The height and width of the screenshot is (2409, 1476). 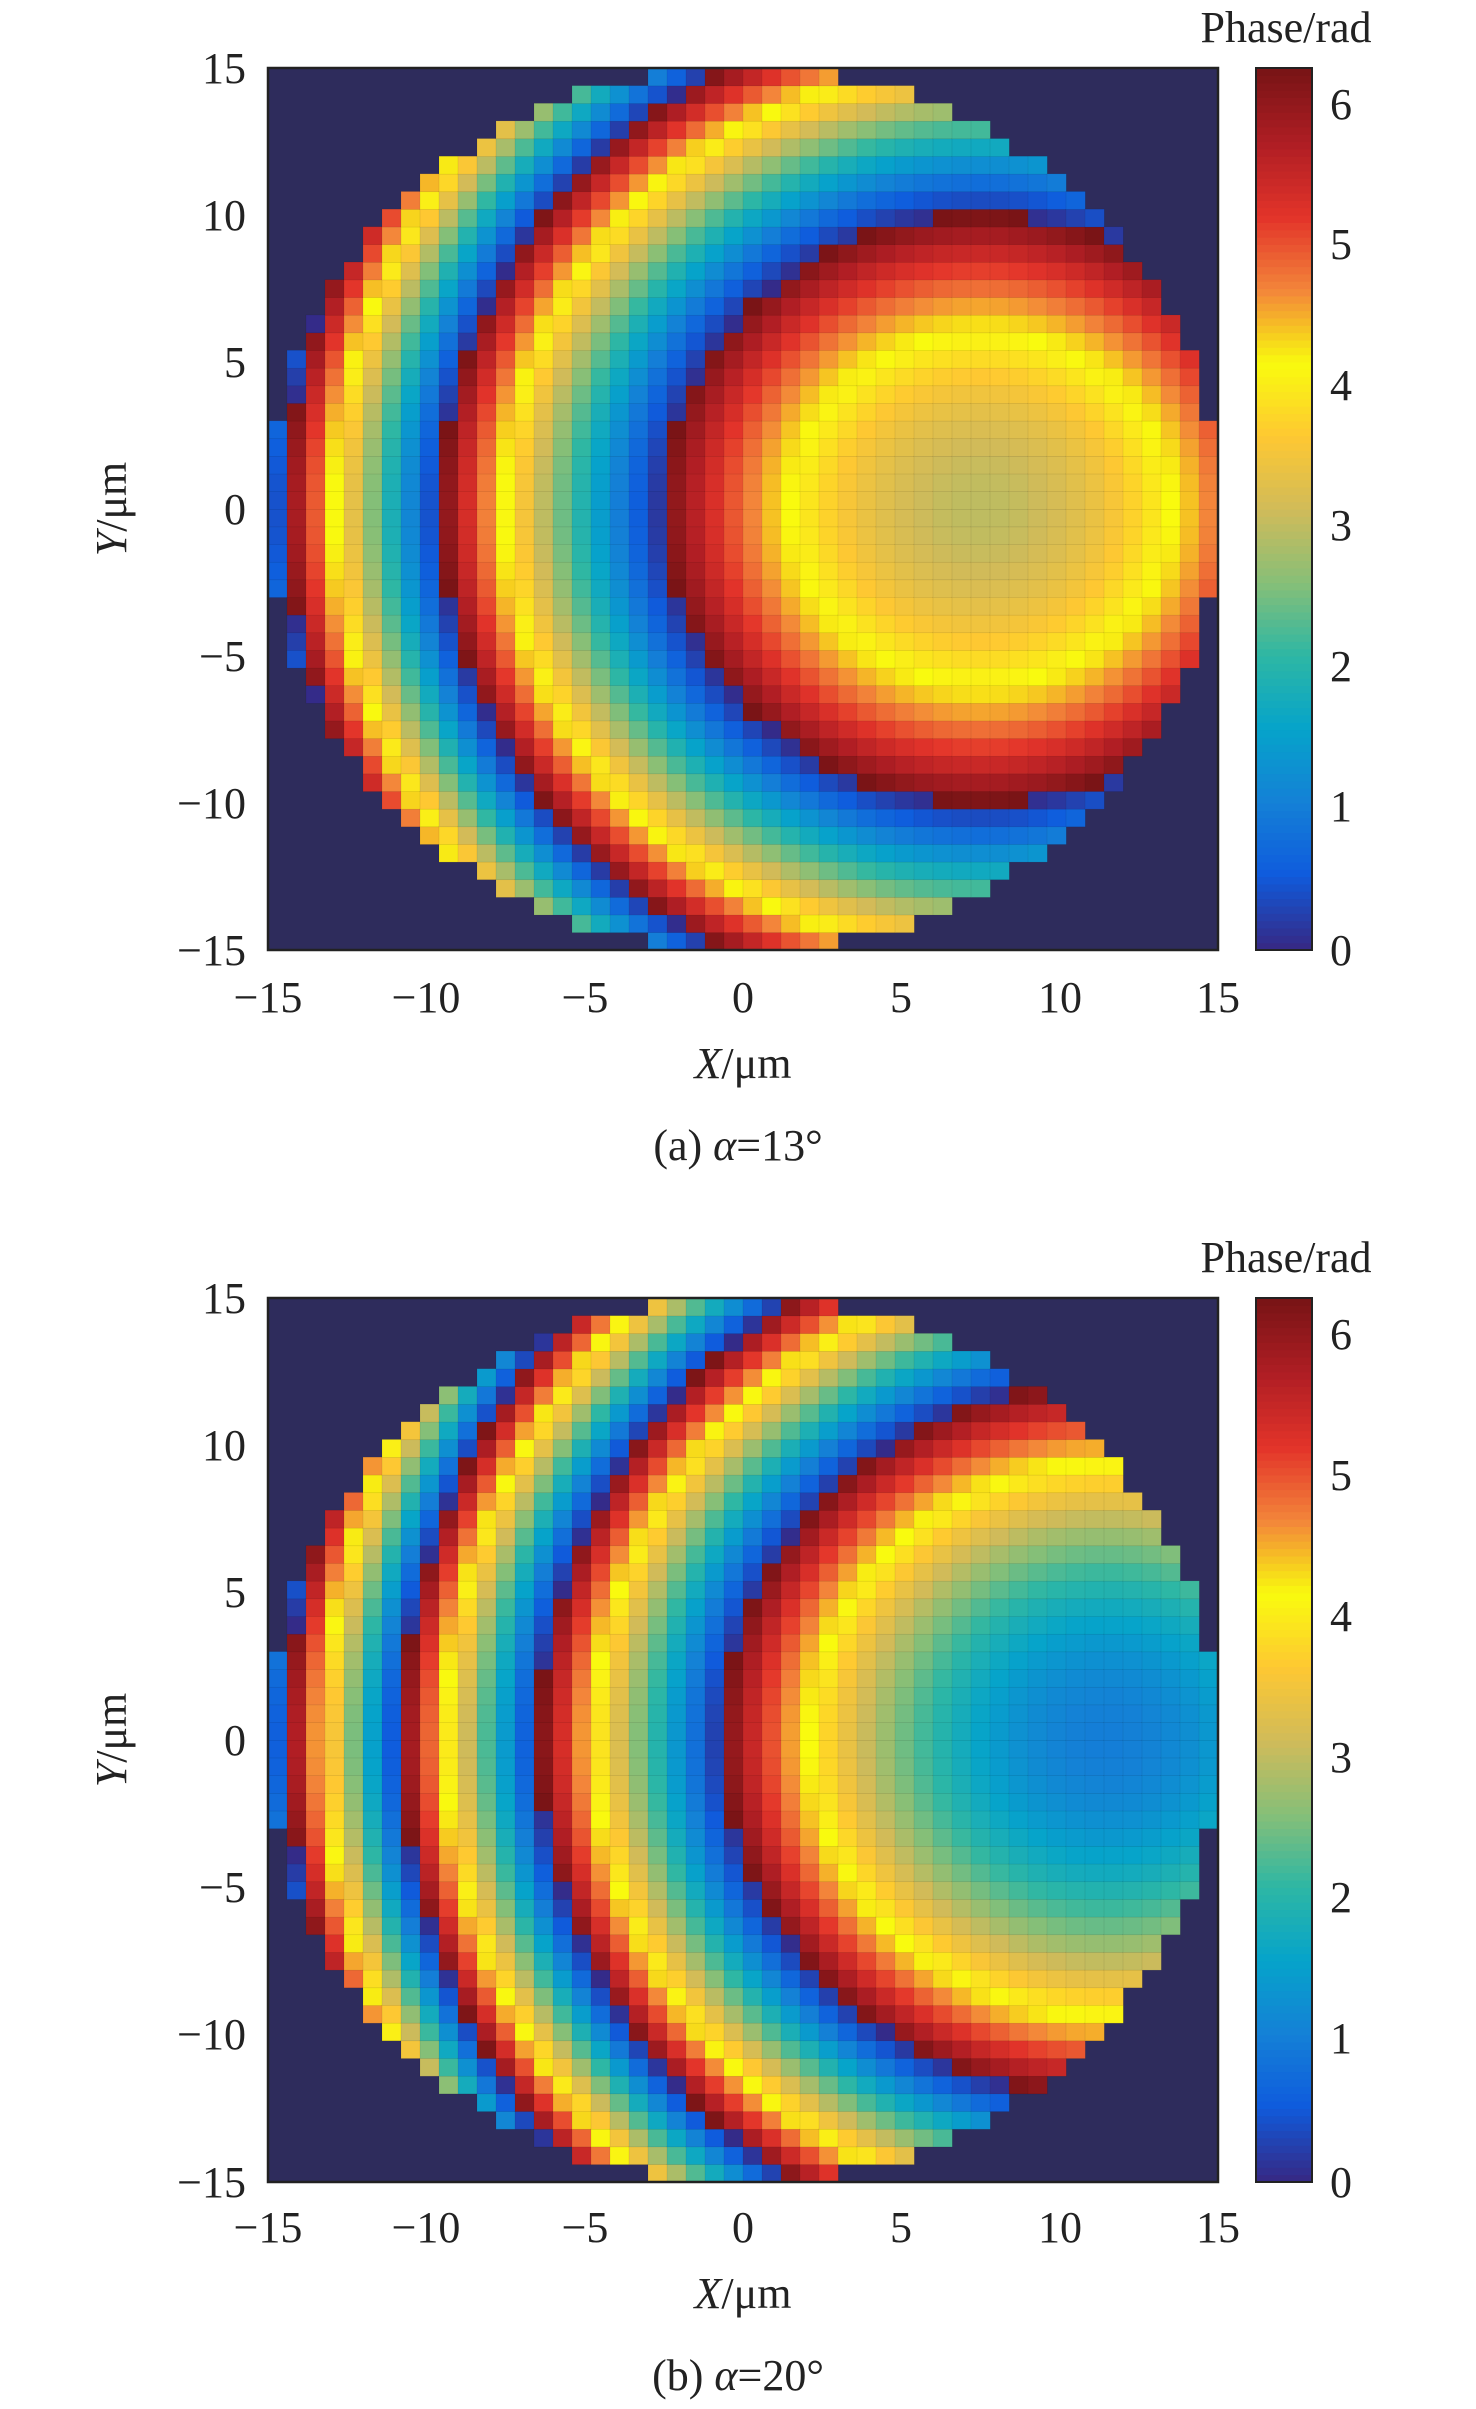 I want to click on panel-b-x-axis-unit: /μm, so click(x=756, y=2293).